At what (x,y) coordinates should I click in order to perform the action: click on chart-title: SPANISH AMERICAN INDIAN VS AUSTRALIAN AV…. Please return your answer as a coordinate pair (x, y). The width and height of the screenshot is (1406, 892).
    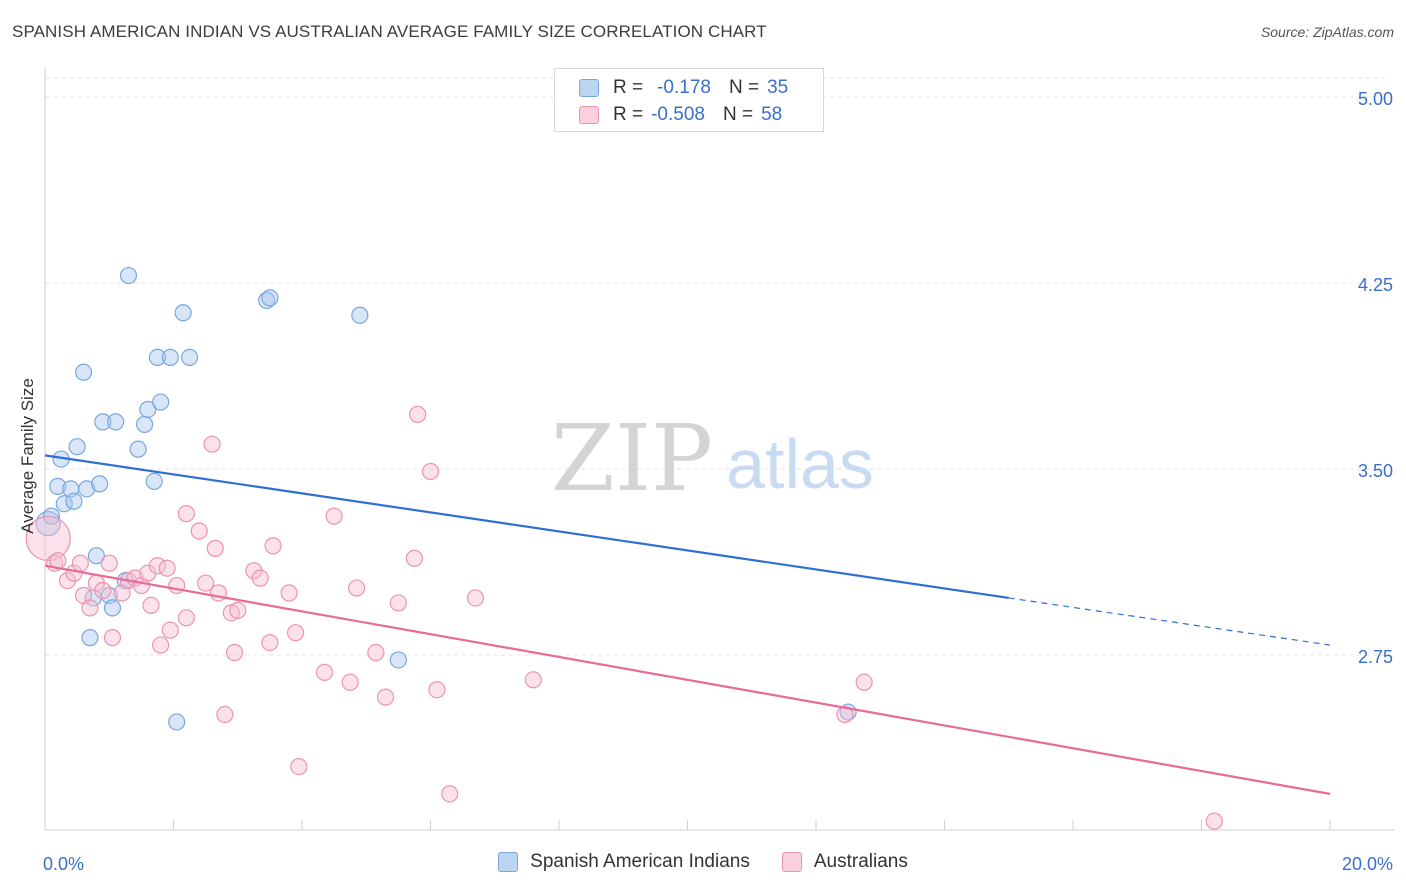
    Looking at the image, I should click on (389, 31).